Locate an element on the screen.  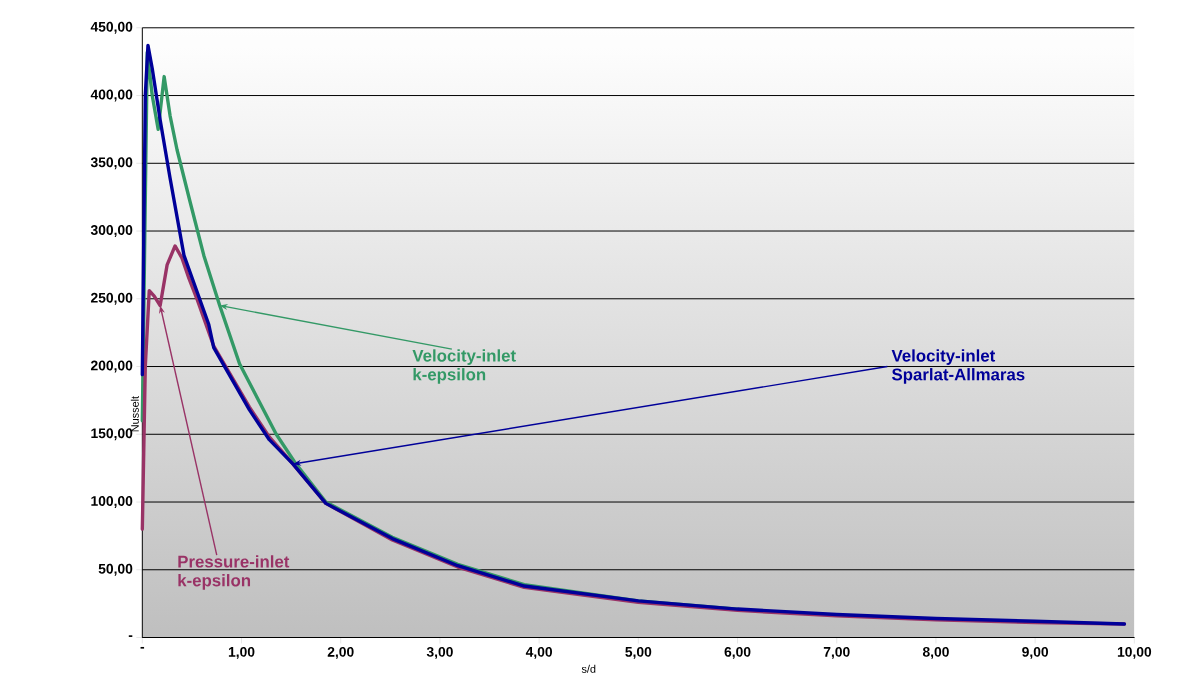
y-tick-label: 150,00 is located at coordinates (112, 434).